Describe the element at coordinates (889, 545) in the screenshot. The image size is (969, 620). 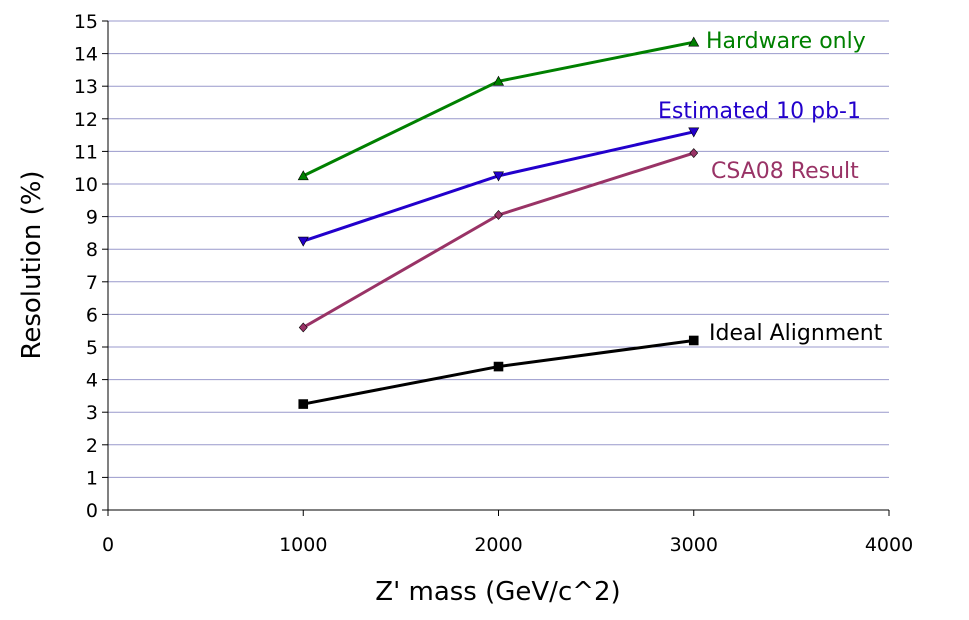
I see `x-tick-label: 4000` at that location.